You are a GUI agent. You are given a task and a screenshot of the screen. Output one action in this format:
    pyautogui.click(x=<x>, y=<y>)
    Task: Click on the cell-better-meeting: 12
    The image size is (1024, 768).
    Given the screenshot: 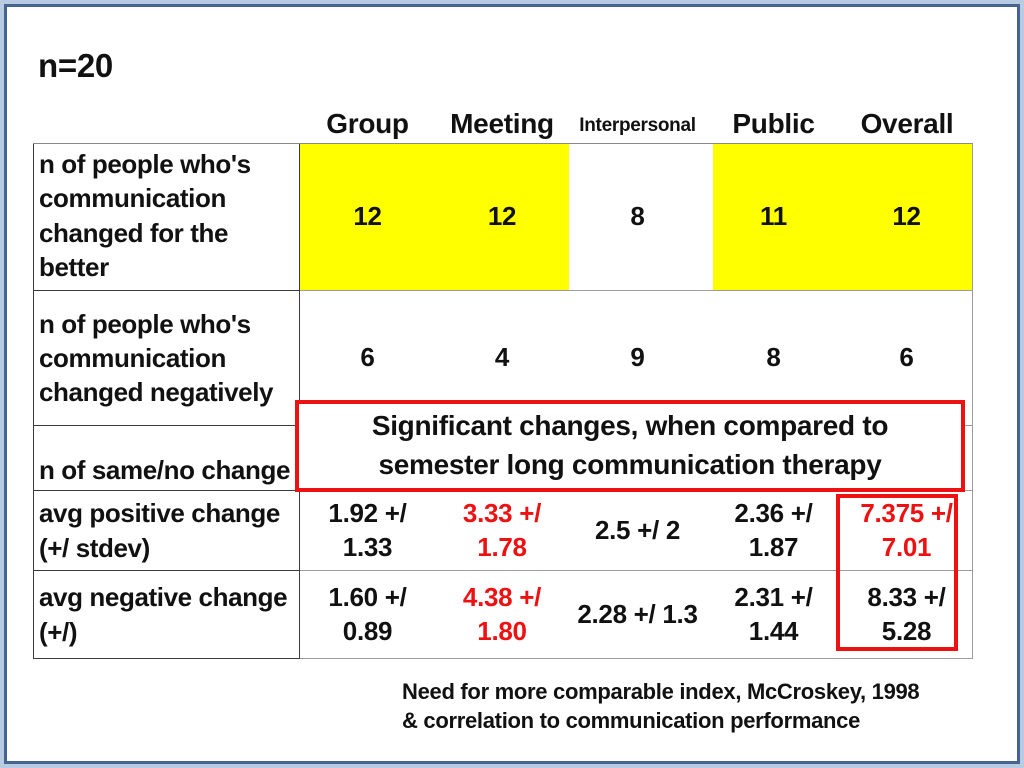 What is the action you would take?
    pyautogui.click(x=502, y=217)
    